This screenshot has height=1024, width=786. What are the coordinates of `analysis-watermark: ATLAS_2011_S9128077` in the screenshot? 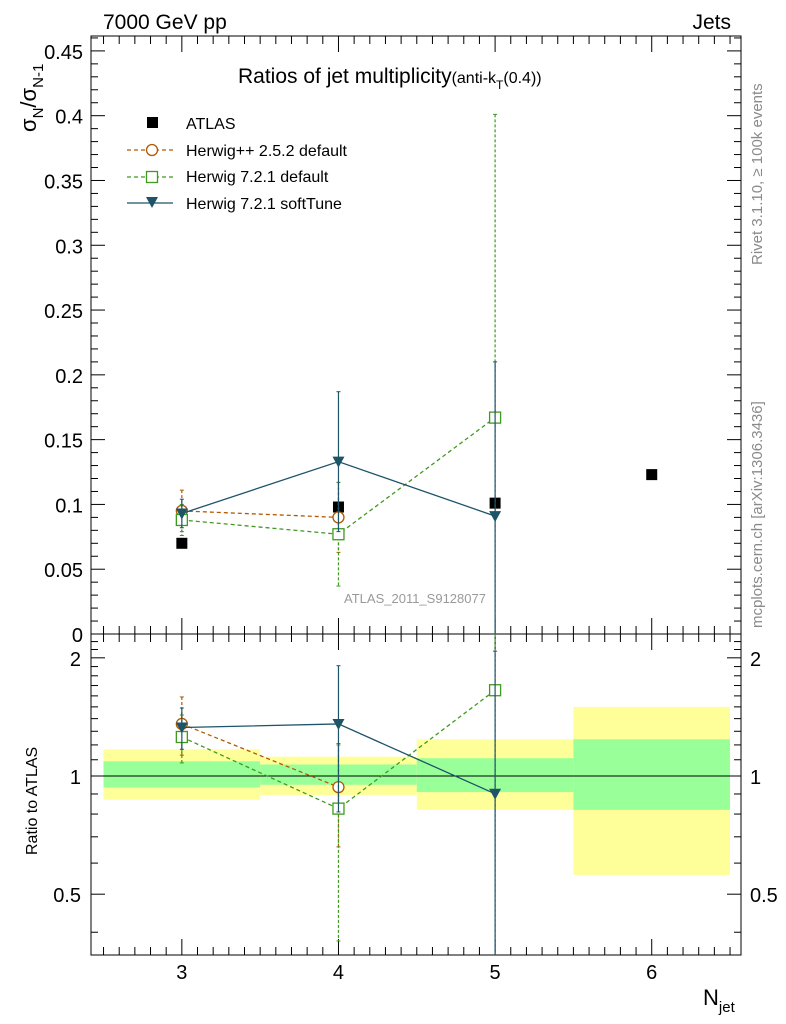 It's located at (415, 598).